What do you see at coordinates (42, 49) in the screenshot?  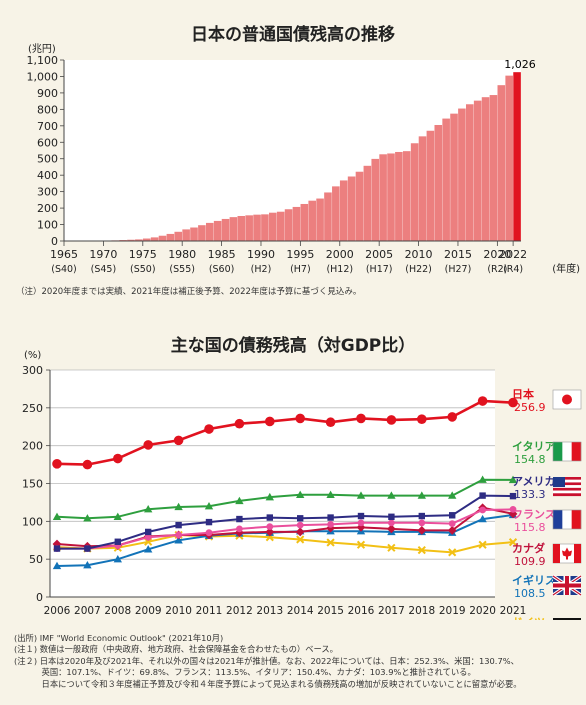 I see `y-axis-unit: (兆円)` at bounding box center [42, 49].